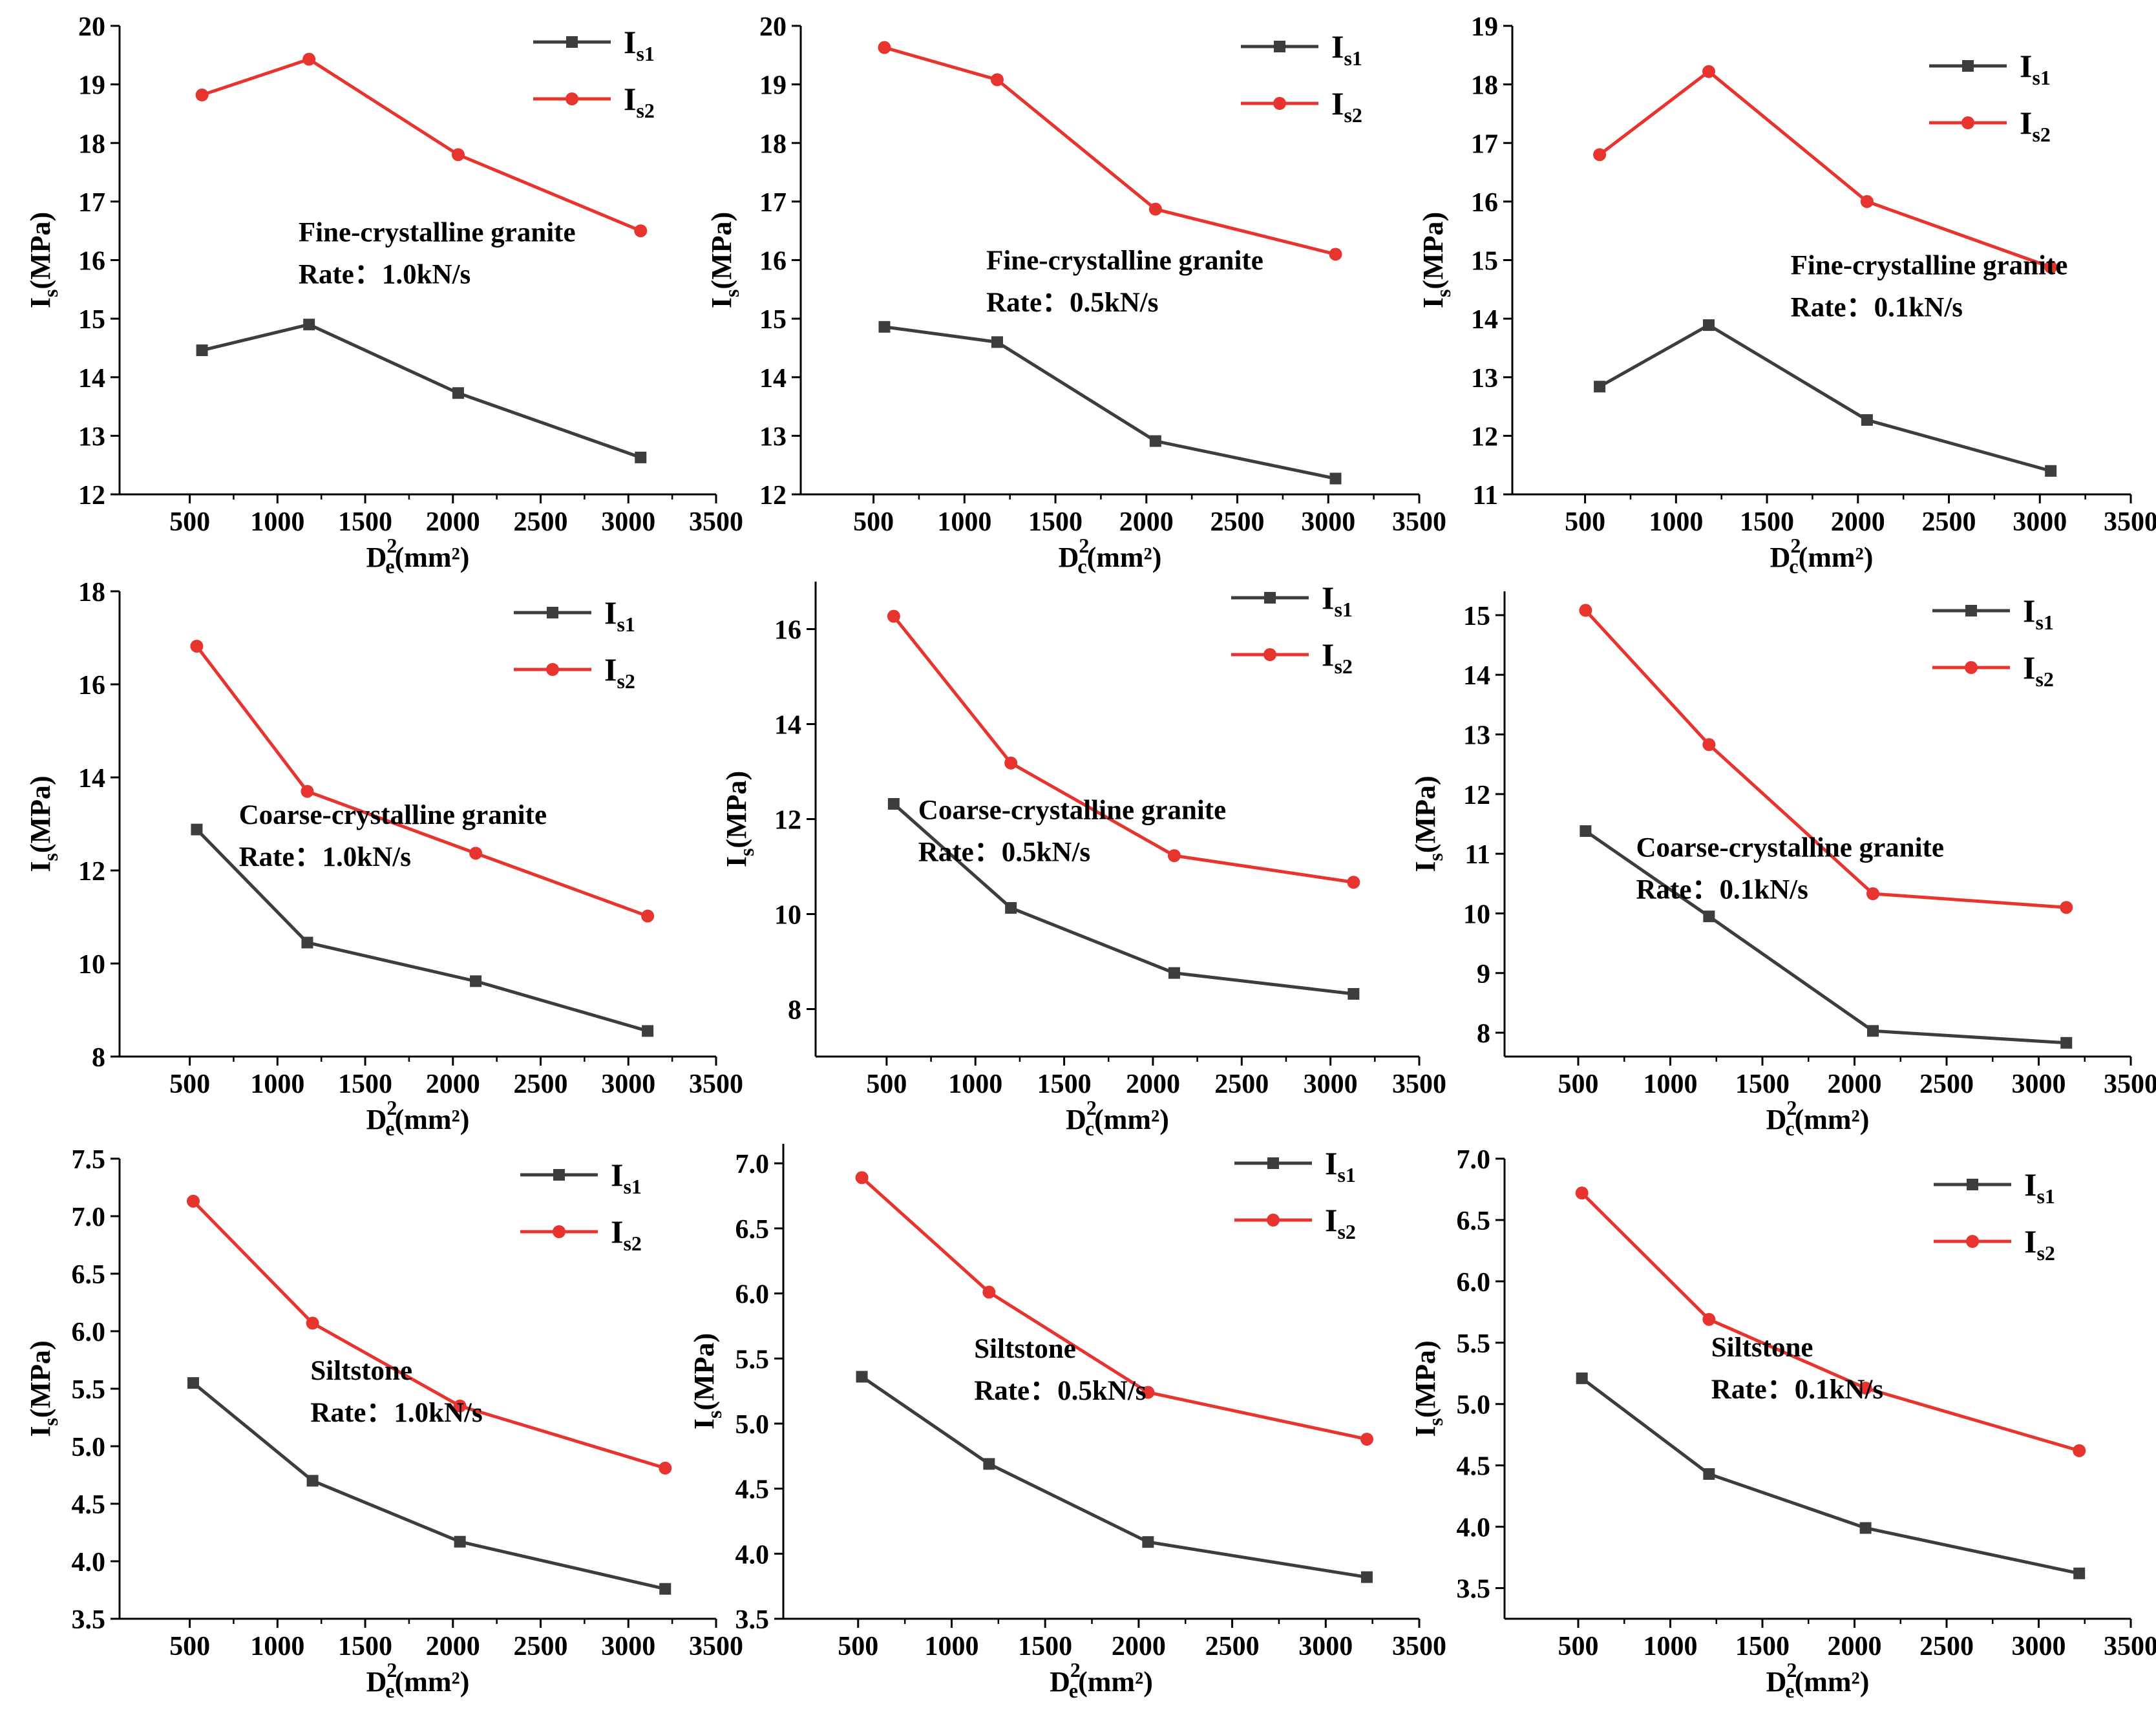  Describe the element at coordinates (89, 1160) in the screenshot. I see `y-tick-label: 7.5` at that location.